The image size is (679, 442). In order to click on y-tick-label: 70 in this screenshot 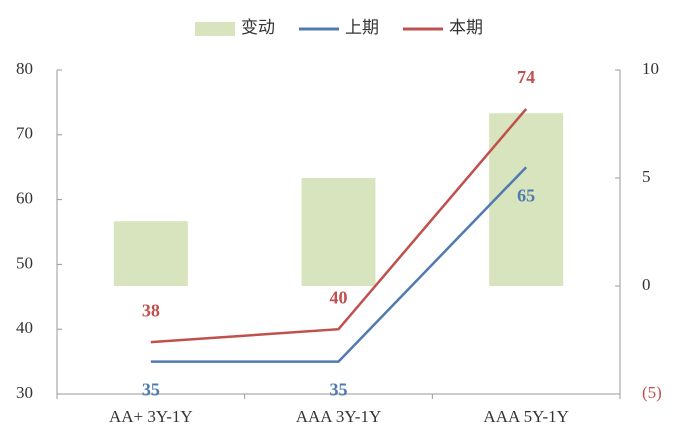, I will do `click(24, 133)`.